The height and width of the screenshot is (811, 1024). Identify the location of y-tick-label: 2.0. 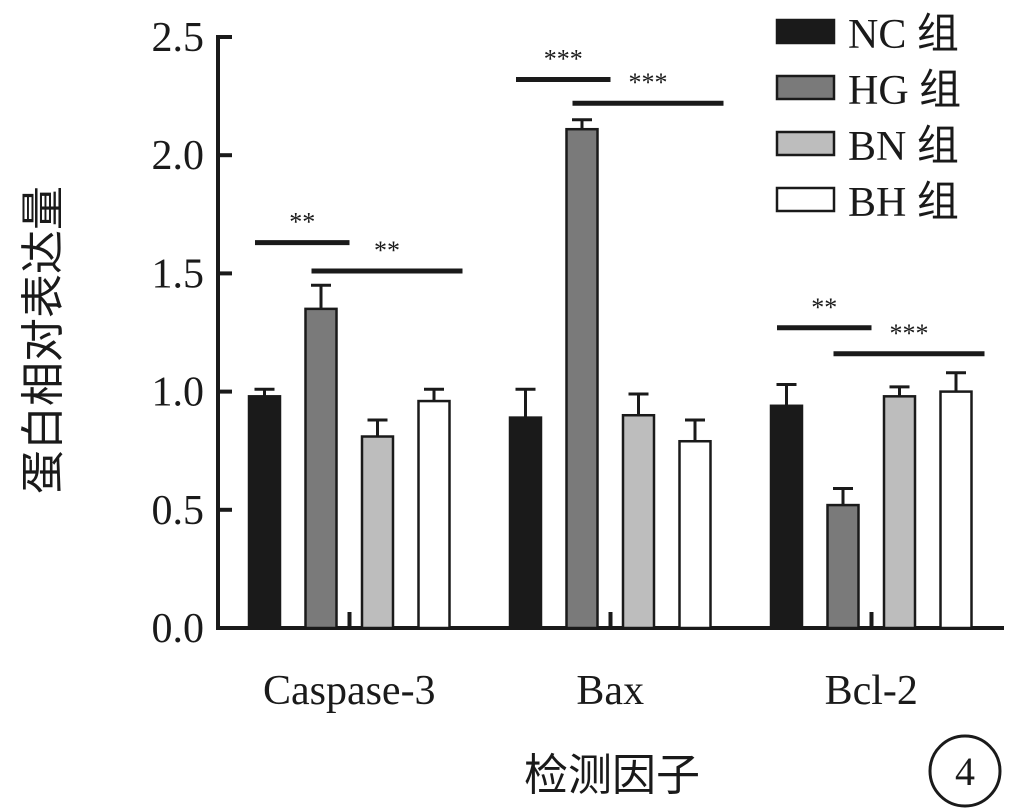
(178, 156).